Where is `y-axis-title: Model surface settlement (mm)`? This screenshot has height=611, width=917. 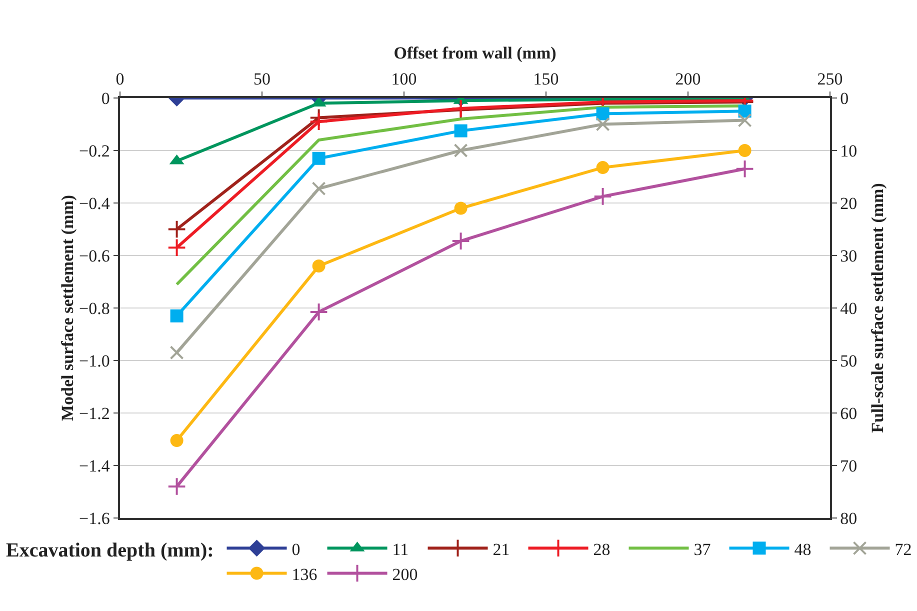
y-axis-title: Model surface settlement (mm) is located at coordinates (68, 308).